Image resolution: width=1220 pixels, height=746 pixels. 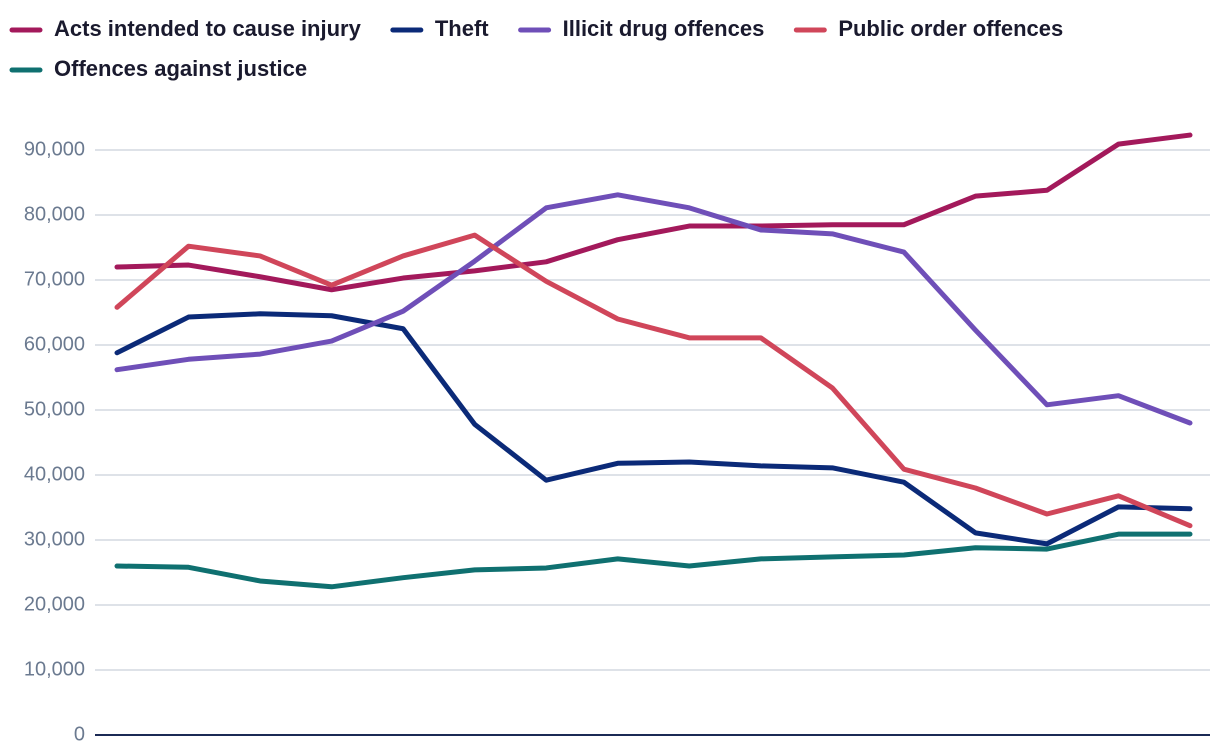 I want to click on legend-item: Theft, so click(x=439, y=28).